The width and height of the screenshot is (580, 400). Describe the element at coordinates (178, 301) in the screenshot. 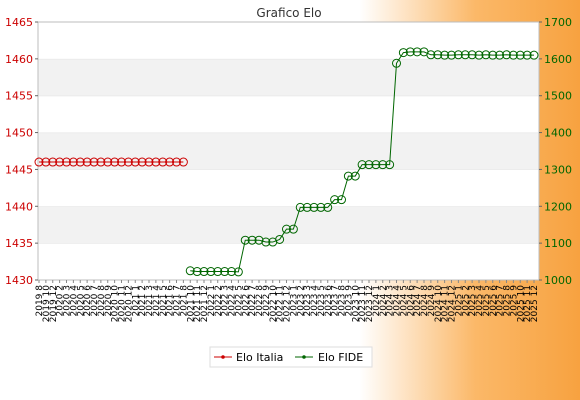

I see `x-tick-label: 2021 7` at that location.